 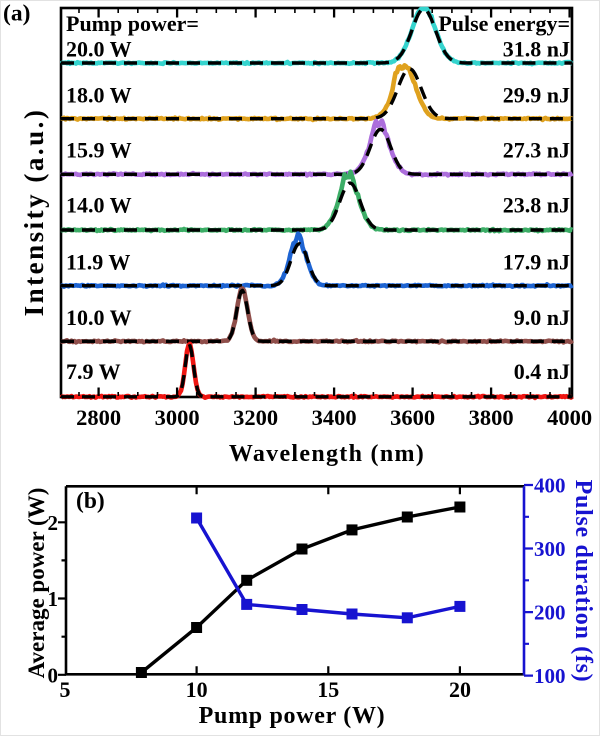 I want to click on svg-text: Pulse energy=, so click(x=504, y=23).